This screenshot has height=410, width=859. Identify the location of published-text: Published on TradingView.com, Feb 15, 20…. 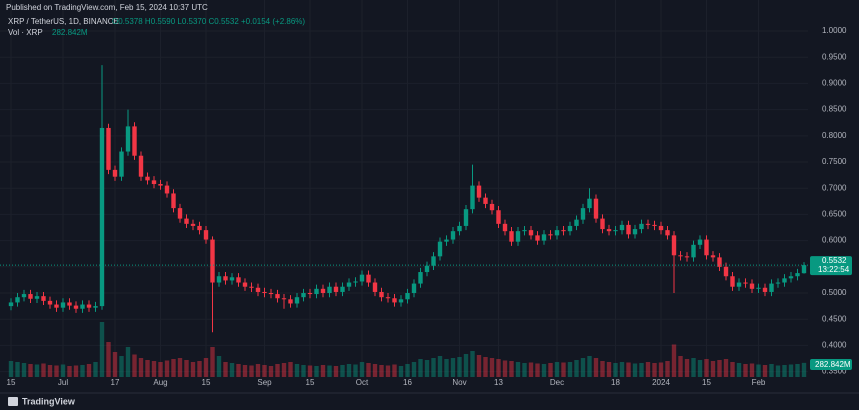
(107, 7).